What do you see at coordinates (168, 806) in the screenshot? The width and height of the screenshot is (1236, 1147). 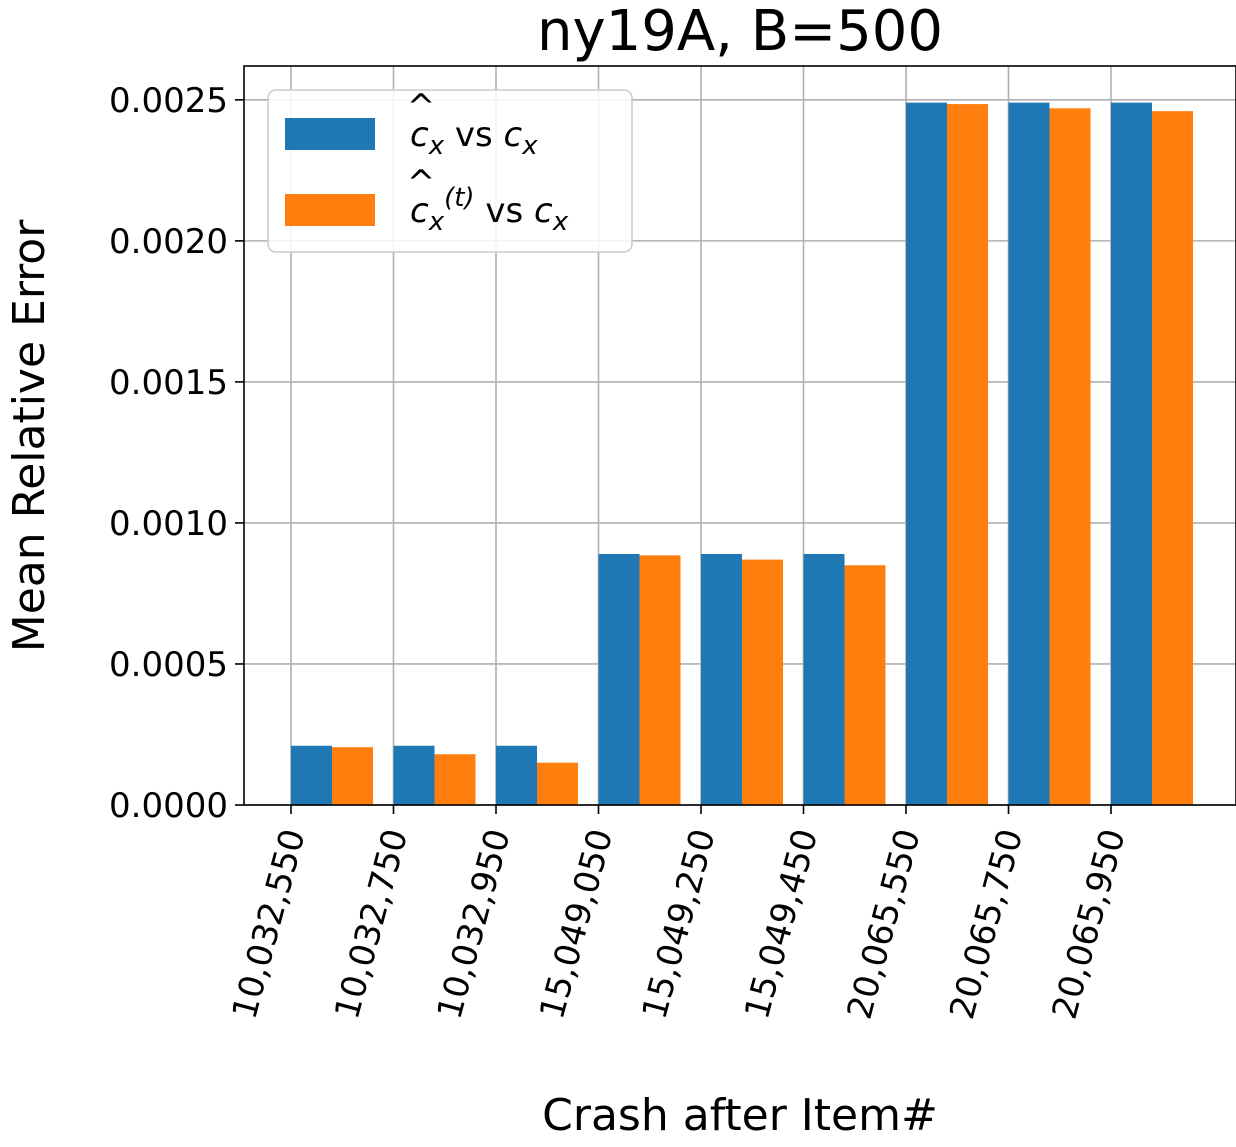 I see `y-tick-label: 0.0000` at bounding box center [168, 806].